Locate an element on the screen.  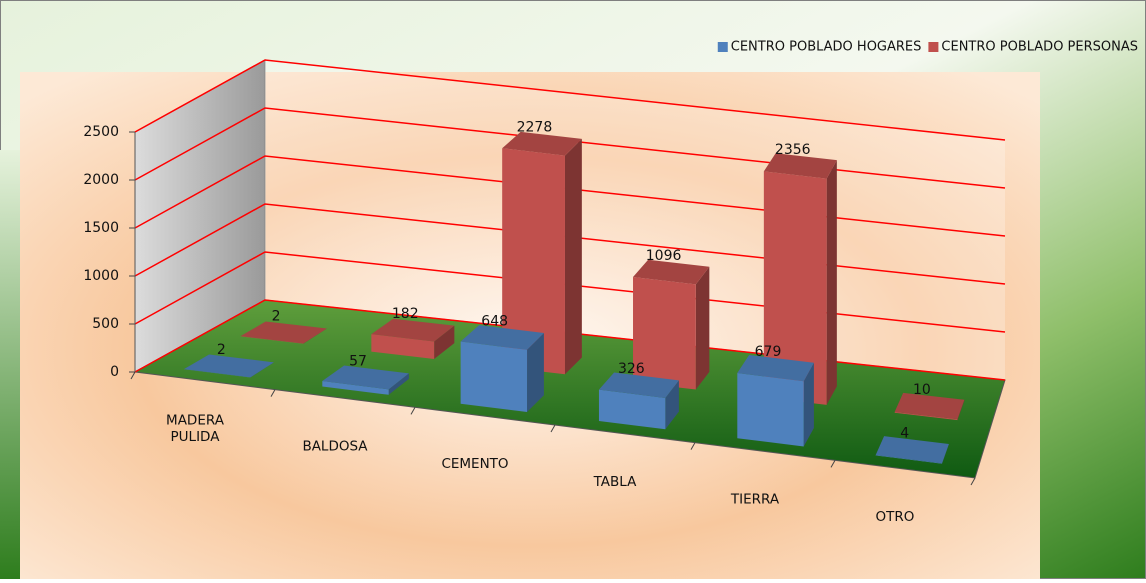
data-label: 182 is located at coordinates (405, 314).